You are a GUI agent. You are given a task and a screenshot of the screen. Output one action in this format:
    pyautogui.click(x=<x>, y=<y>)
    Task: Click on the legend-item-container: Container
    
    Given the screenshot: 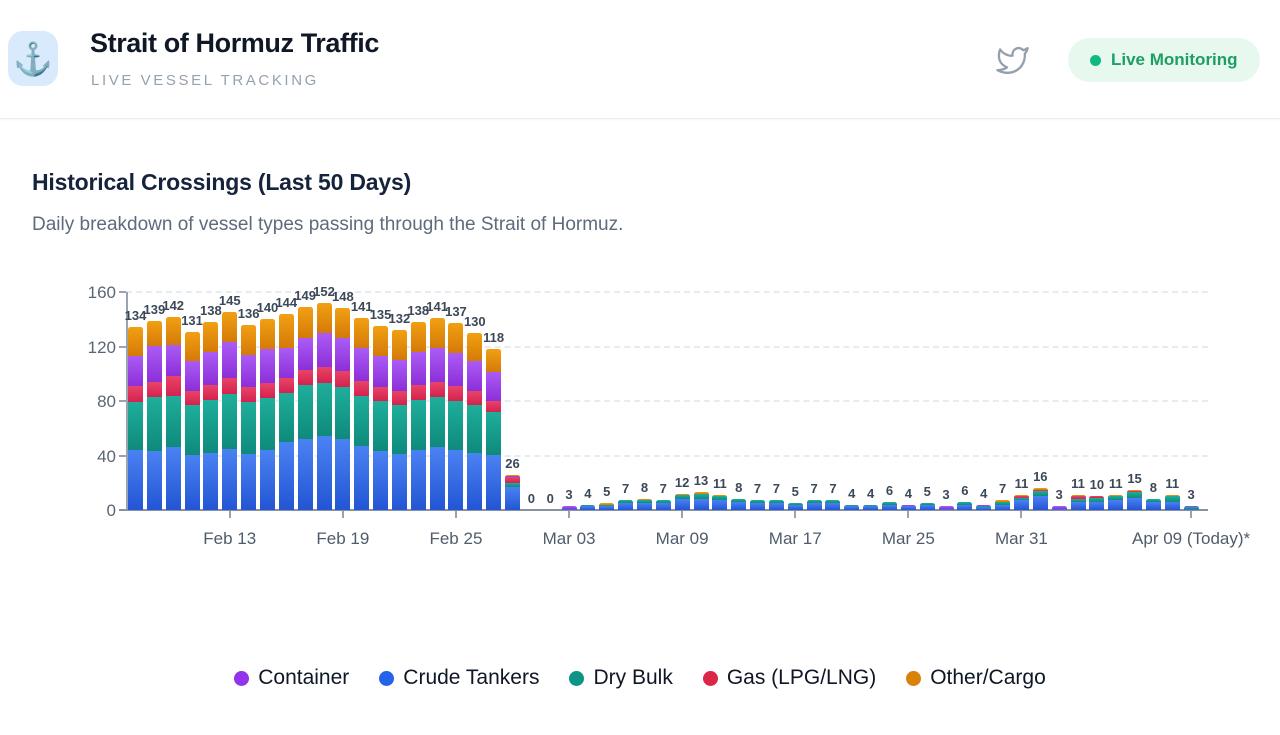 What is the action you would take?
    pyautogui.click(x=291, y=678)
    